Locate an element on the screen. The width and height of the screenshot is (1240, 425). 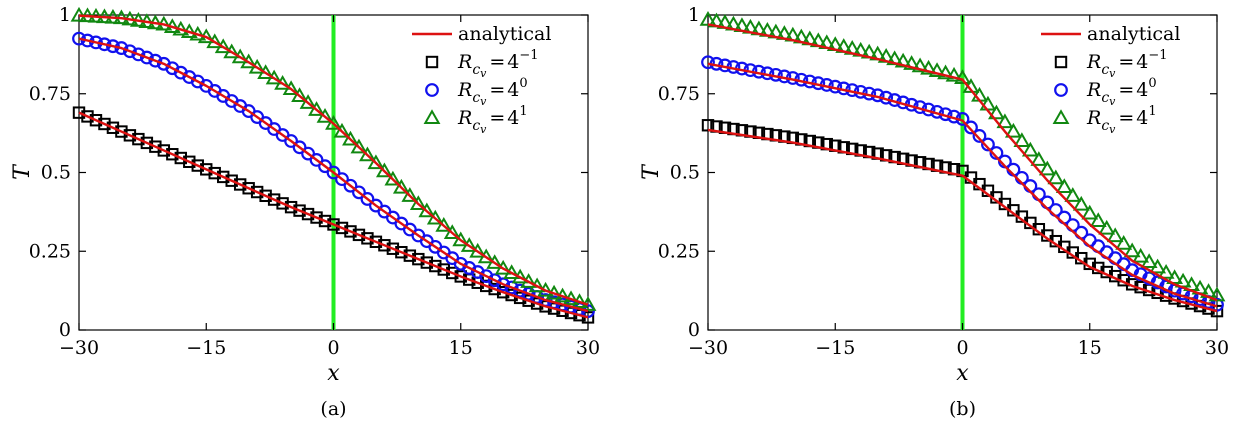
x-tick-label: −15 is located at coordinates (835, 348).